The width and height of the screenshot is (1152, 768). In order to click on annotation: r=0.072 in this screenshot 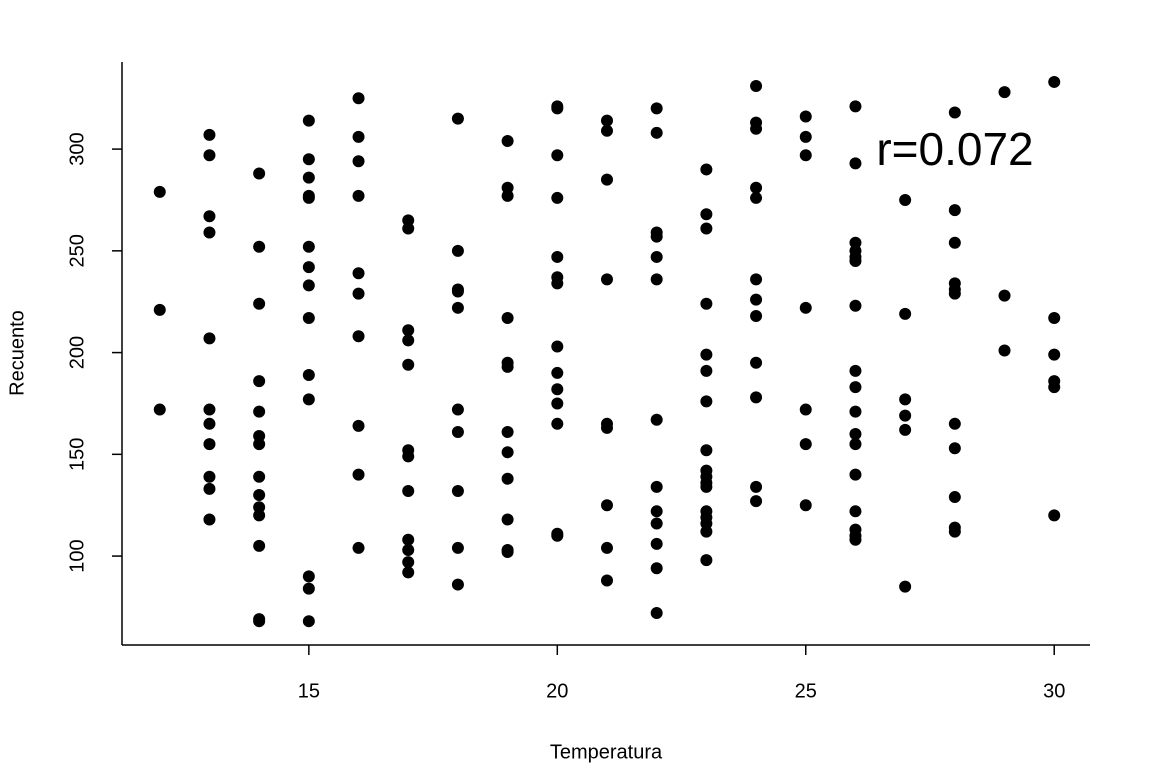, I will do `click(954, 149)`.